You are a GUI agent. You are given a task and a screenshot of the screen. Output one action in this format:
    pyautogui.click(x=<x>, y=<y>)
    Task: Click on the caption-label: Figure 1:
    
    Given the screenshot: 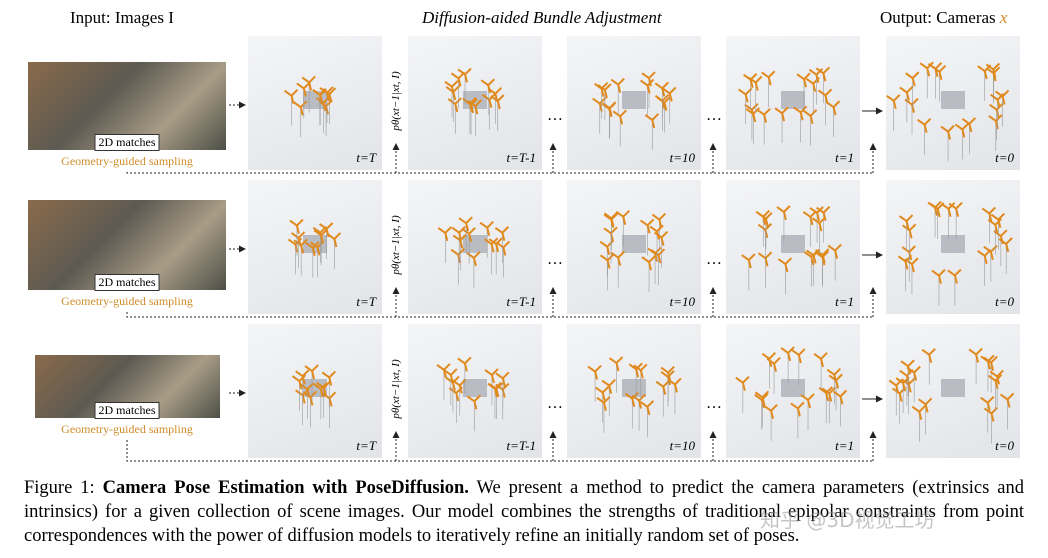 What is the action you would take?
    pyautogui.click(x=59, y=488)
    